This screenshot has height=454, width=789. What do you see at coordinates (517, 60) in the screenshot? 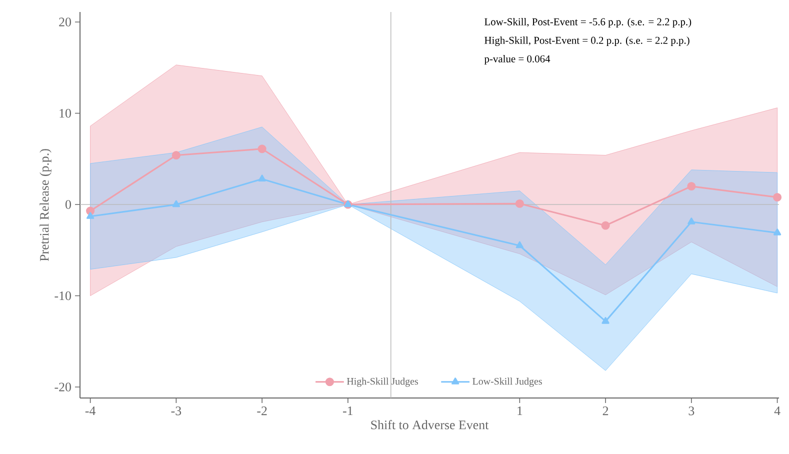
I see `annotation: p-value = 0.064` at bounding box center [517, 60].